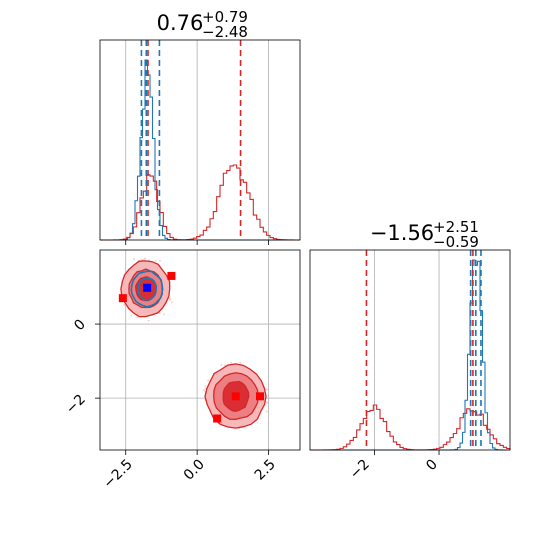 This screenshot has height=550, width=550. I want to click on joint-frame, so click(200, 350).